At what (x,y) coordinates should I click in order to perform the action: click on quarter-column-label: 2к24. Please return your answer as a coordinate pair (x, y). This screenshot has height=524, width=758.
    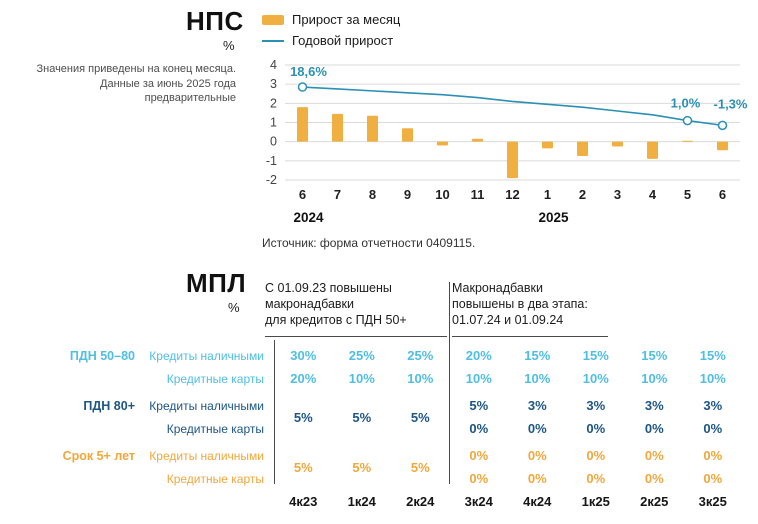
    Looking at the image, I should click on (420, 501).